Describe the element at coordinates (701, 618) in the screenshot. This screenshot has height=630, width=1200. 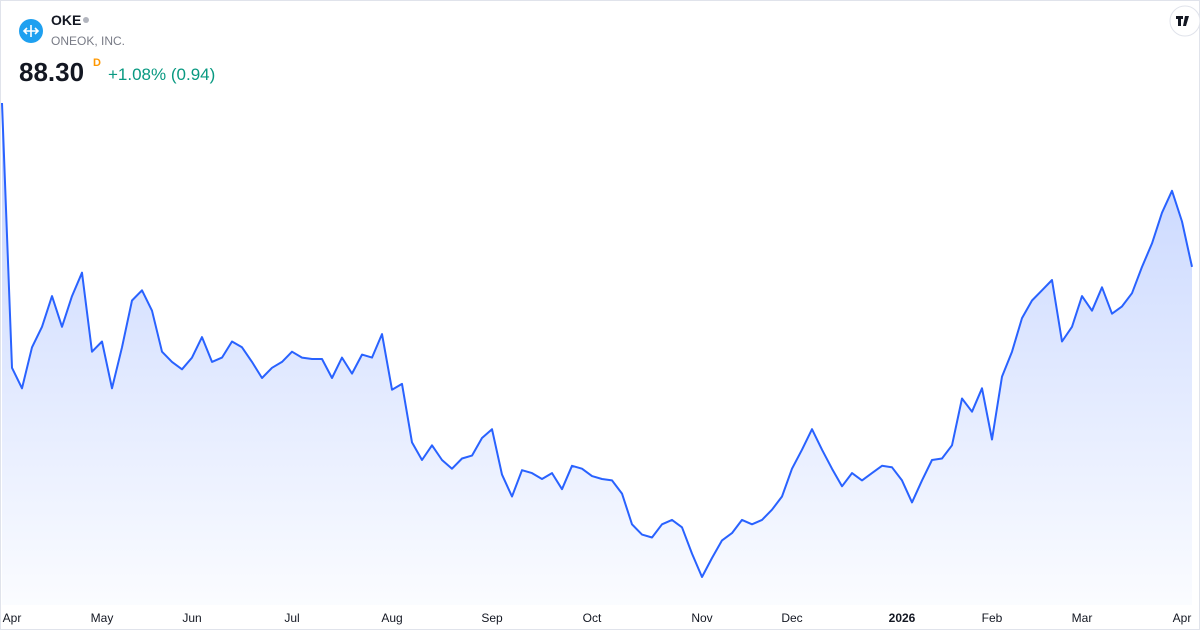
I see `x-tick-label: Nov` at that location.